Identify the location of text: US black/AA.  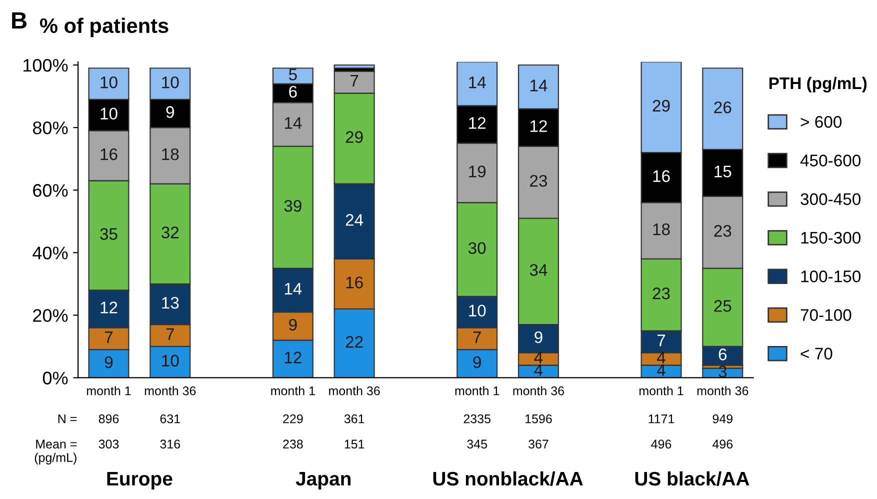
(692, 478).